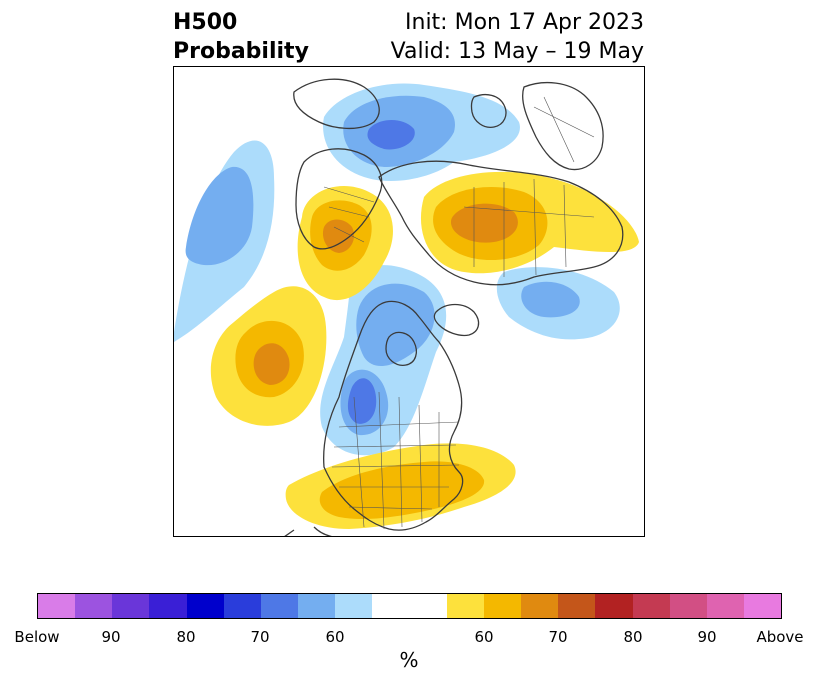 The image size is (819, 686). I want to click on colorbar-tick-label: Below, so click(37, 637).